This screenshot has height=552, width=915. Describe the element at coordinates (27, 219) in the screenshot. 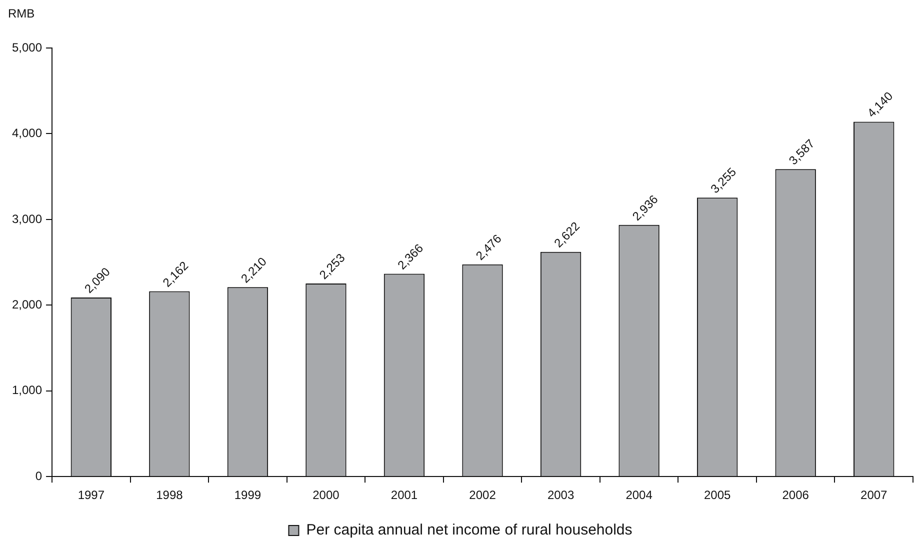

I see `y-tick-label: 3,000` at that location.